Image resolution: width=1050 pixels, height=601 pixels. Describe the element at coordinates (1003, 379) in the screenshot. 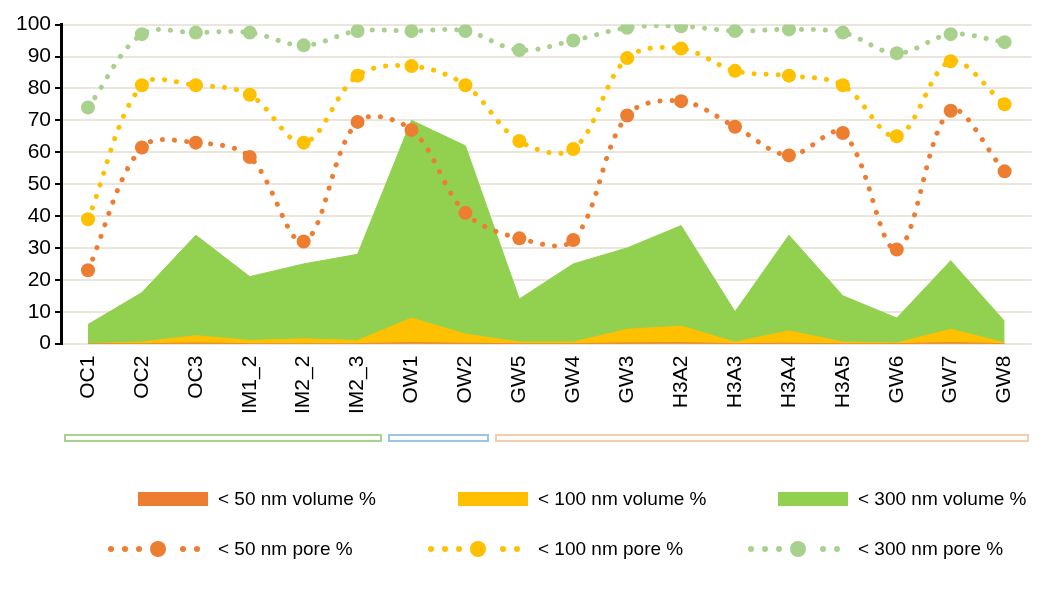

I see `x-tick-label: GW8` at that location.